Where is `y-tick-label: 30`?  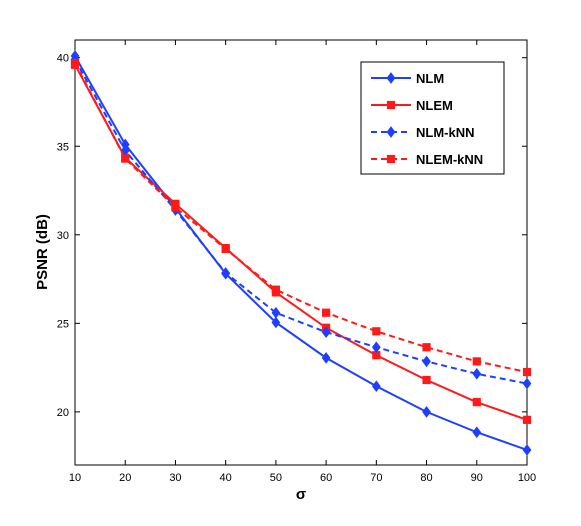
y-tick-label: 30 is located at coordinates (63, 236).